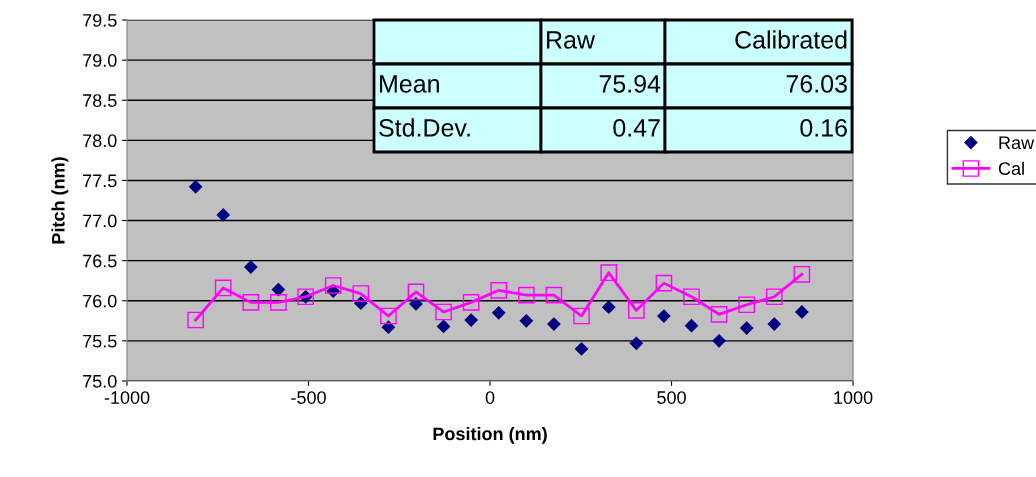  I want to click on annotation: Raw, so click(571, 40).